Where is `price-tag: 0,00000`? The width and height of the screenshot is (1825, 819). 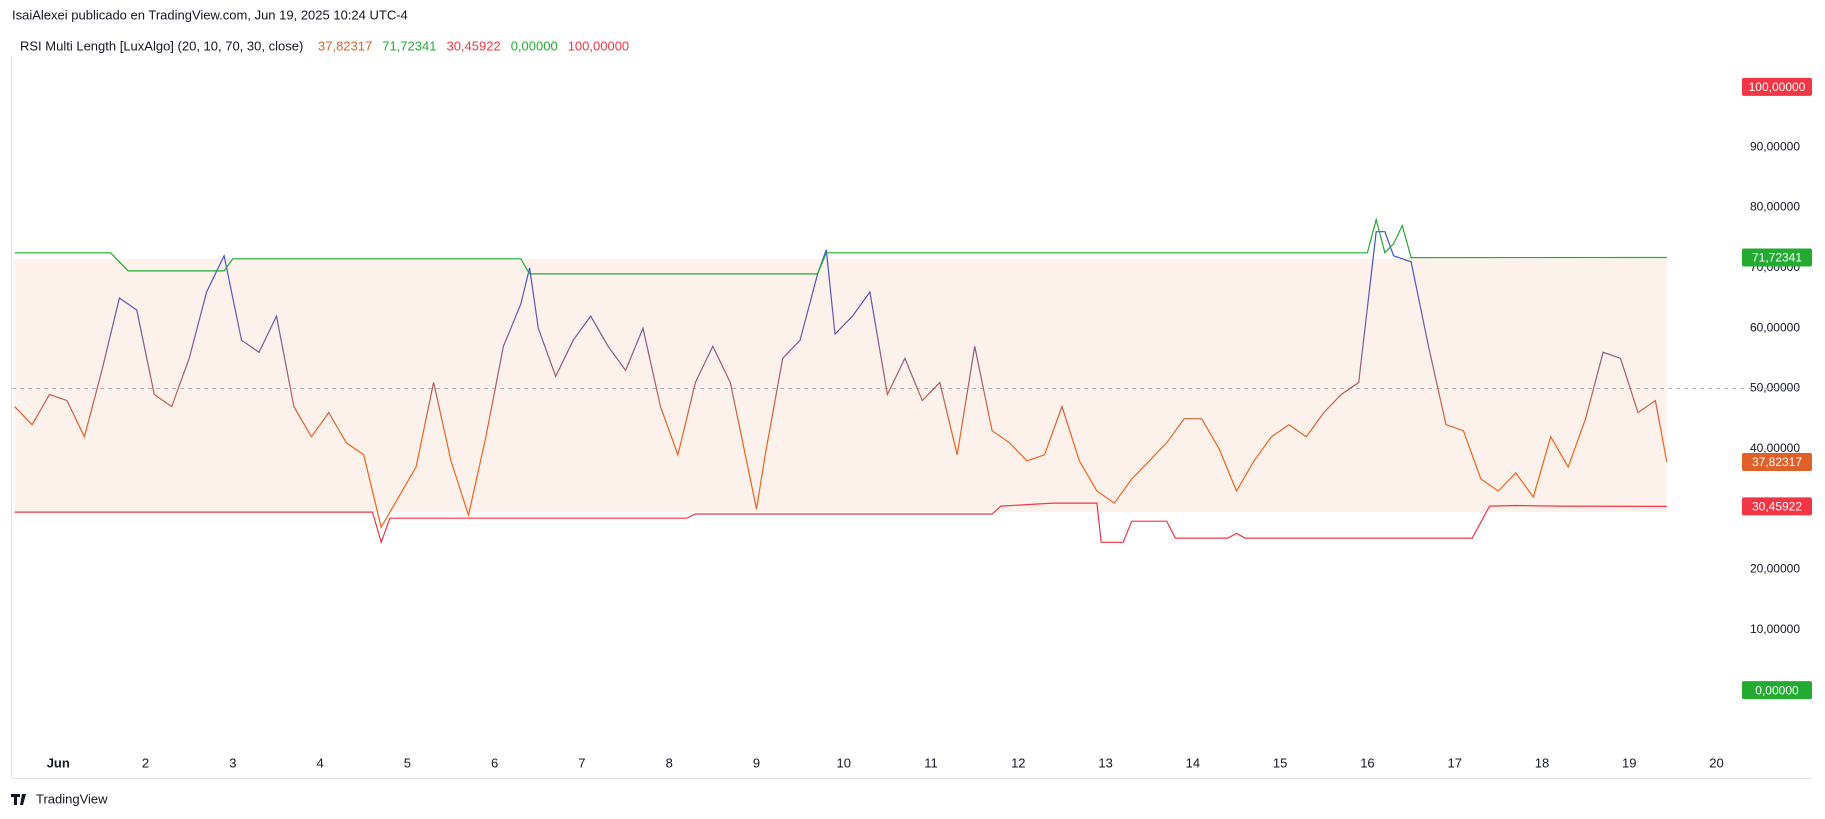
price-tag: 0,00000 is located at coordinates (1777, 690).